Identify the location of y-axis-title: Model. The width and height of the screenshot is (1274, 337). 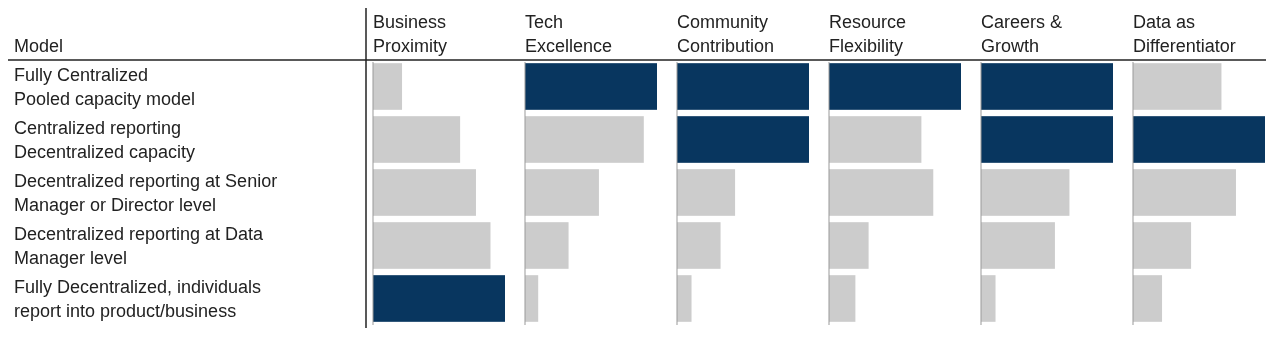
(39, 46).